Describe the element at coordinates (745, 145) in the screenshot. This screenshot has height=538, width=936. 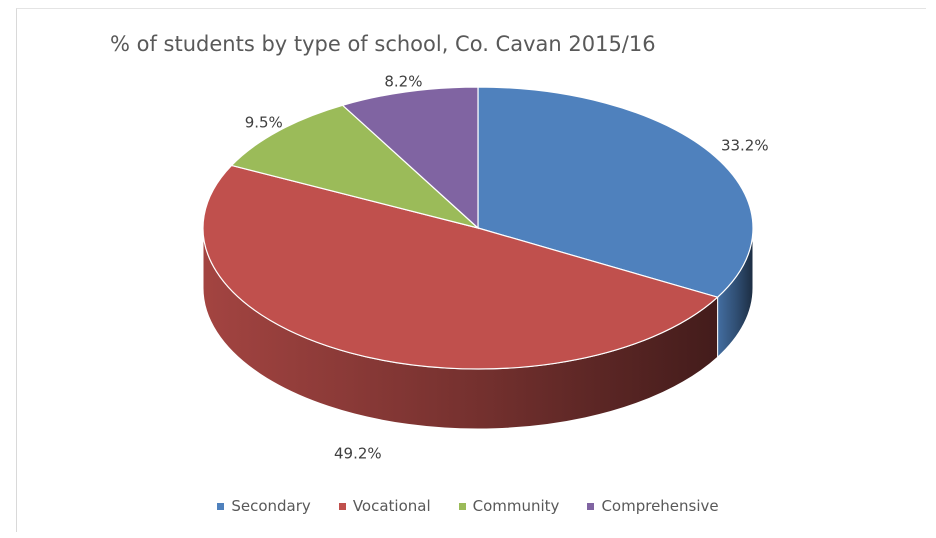
I see `data-label-secondary: 33.2%` at that location.